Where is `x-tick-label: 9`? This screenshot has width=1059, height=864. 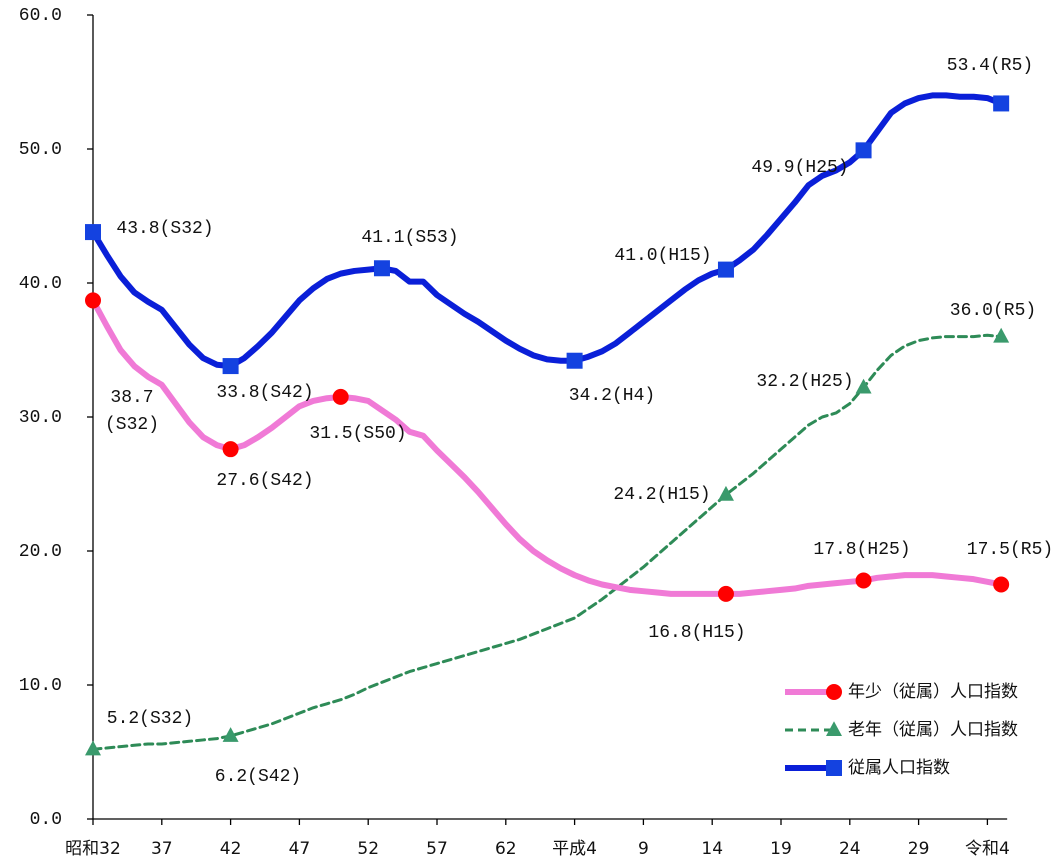 x-tick-label: 9 is located at coordinates (643, 849).